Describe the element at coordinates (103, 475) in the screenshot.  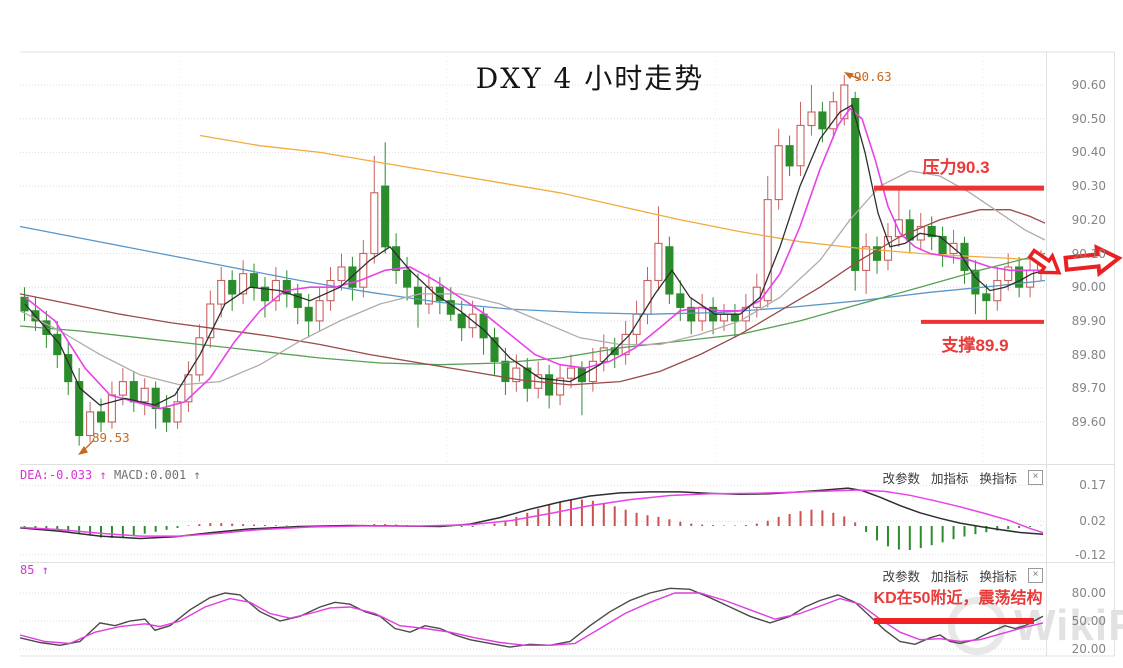
I see `dea-up-arrow-icon: ↑` at that location.